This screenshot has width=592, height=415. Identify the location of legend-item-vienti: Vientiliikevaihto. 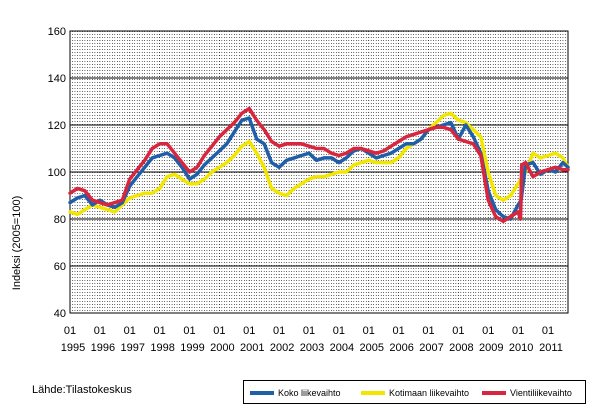
(527, 393).